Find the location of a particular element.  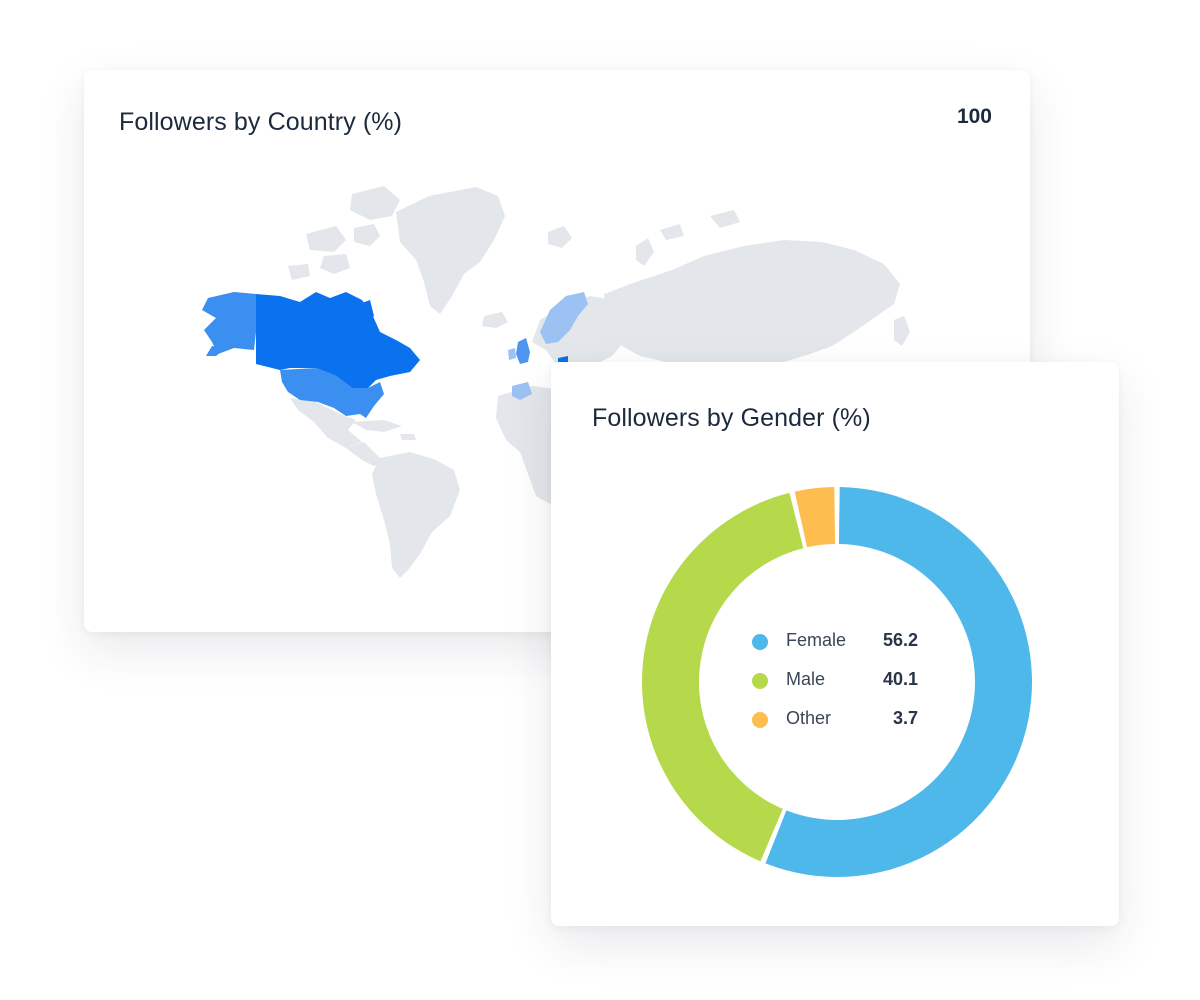

map-region-alaska is located at coordinates (229, 323).